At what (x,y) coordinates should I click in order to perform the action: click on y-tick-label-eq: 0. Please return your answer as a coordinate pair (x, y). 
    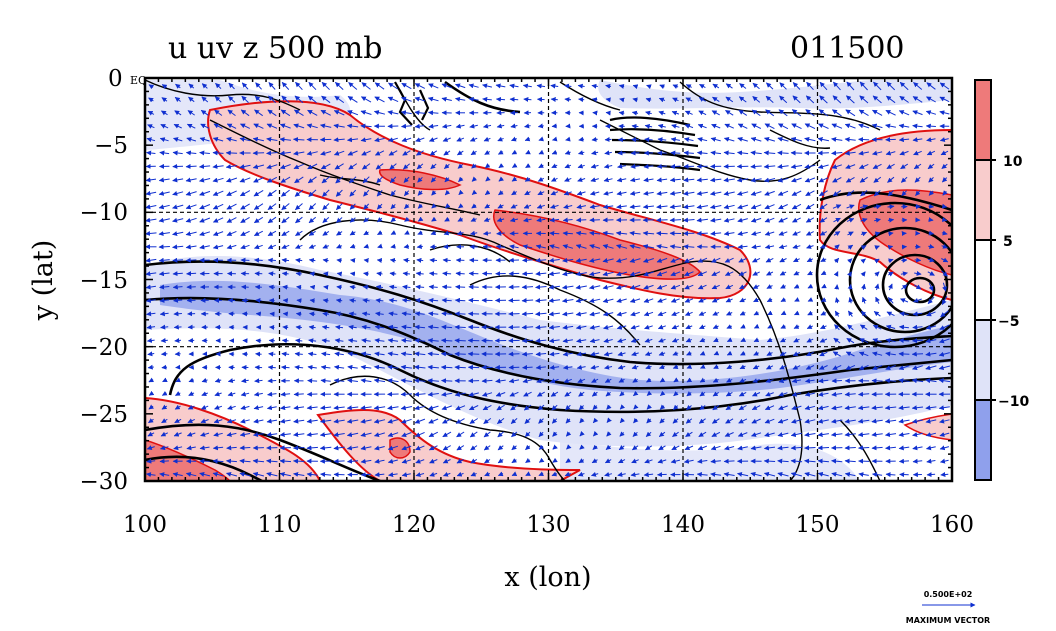
    Looking at the image, I should click on (115, 79).